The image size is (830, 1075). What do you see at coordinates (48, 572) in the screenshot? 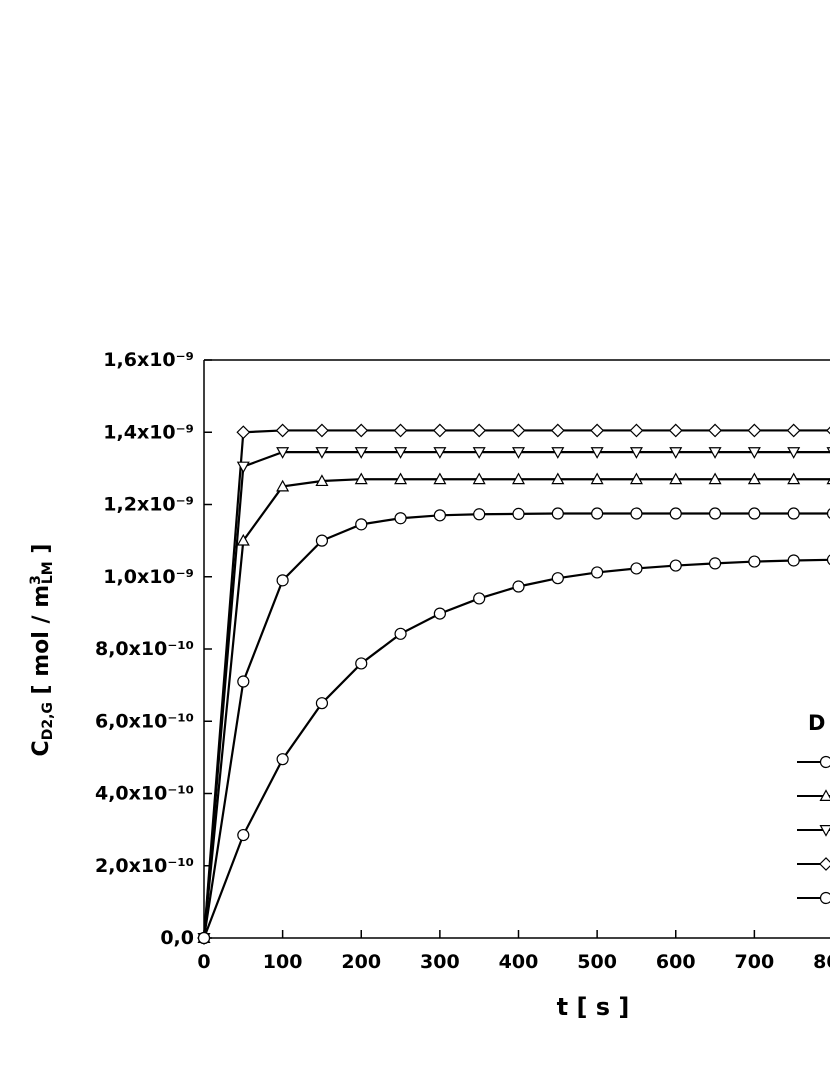
I see `y-label-part: LM` at bounding box center [48, 572].